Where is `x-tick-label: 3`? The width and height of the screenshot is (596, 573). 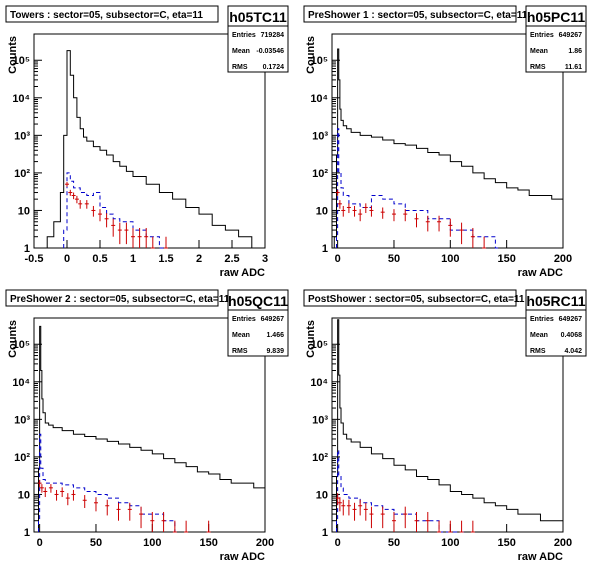 x-tick-label: 3 is located at coordinates (265, 259).